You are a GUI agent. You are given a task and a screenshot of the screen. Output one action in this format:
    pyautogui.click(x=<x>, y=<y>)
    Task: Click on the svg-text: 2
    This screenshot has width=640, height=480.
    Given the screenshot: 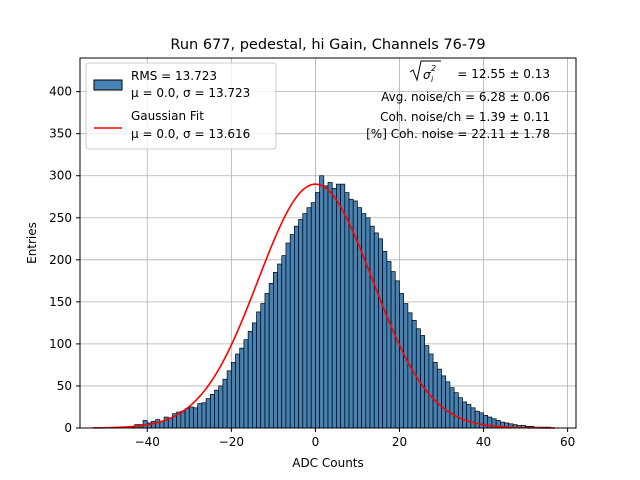 What is the action you would take?
    pyautogui.click(x=433, y=68)
    